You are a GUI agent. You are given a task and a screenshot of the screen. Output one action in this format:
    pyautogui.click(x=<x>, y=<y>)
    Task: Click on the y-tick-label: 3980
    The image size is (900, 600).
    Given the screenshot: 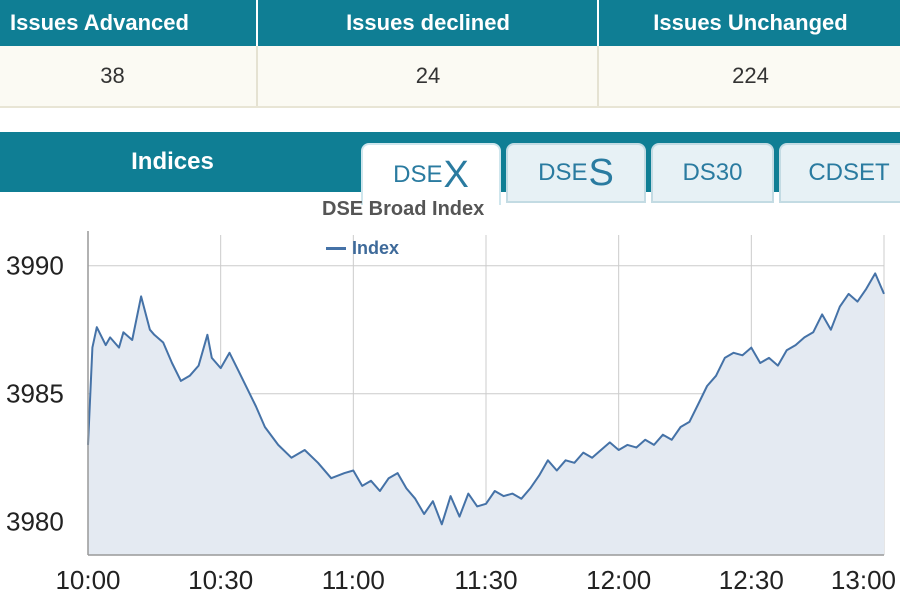 What is the action you would take?
    pyautogui.click(x=35, y=522)
    